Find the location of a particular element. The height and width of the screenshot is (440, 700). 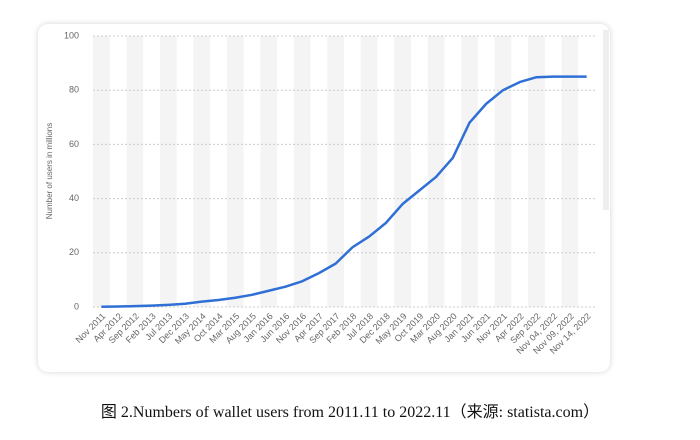

y-tick-label: 0 is located at coordinates (76, 306).